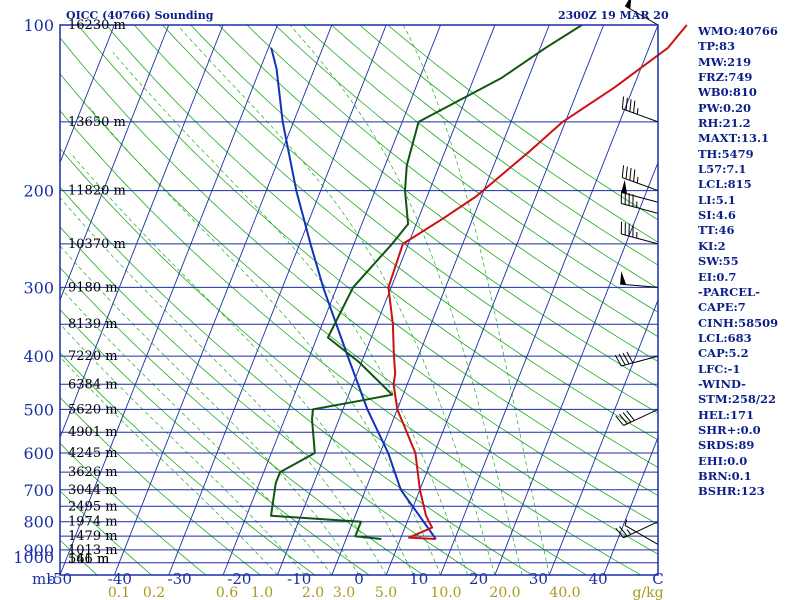 The image size is (800, 600). Describe the element at coordinates (725, 337) in the screenshot. I see `index-item: LCL:683` at that location.